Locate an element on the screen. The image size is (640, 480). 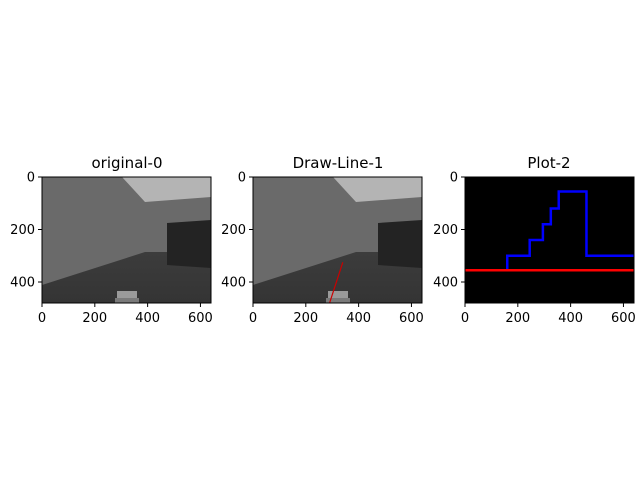
panel-title-original: original-0 is located at coordinates (126, 163).